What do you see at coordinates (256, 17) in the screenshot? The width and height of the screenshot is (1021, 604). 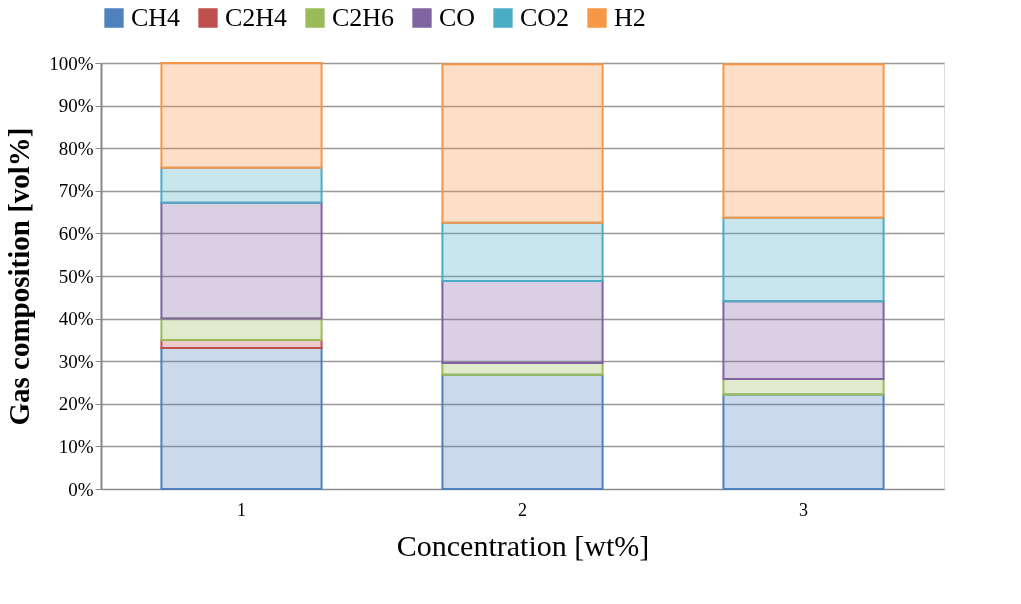 I see `legend-label: C2H4` at bounding box center [256, 17].